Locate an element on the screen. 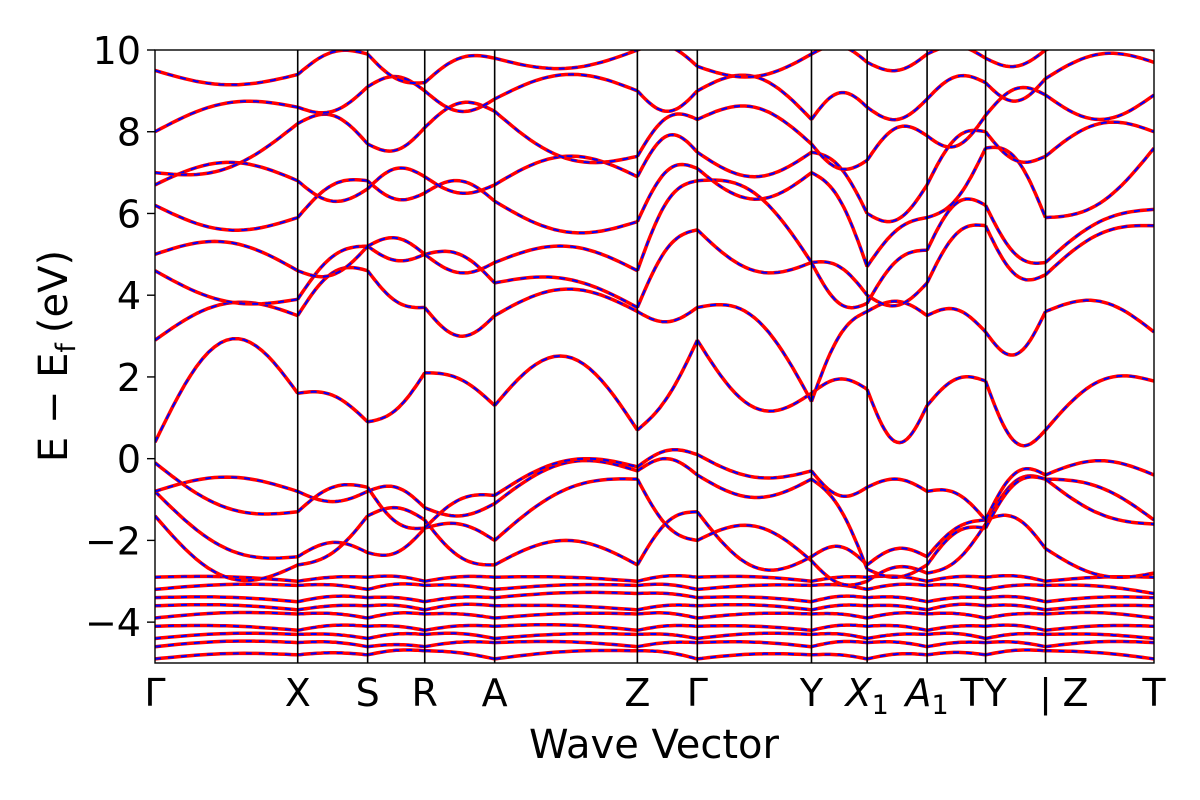 This screenshot has width=1200, height=800. x-tick-label: R is located at coordinates (425, 693).